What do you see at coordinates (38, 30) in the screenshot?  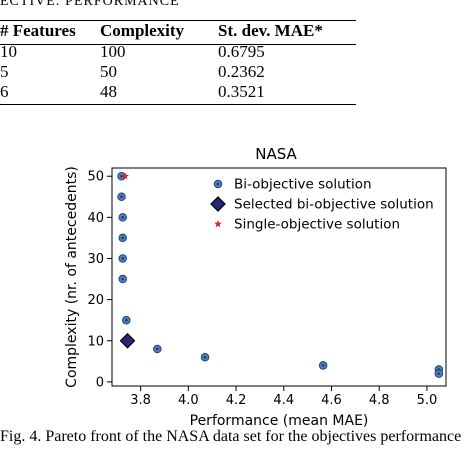 I see `header-features: # Features` at bounding box center [38, 30].